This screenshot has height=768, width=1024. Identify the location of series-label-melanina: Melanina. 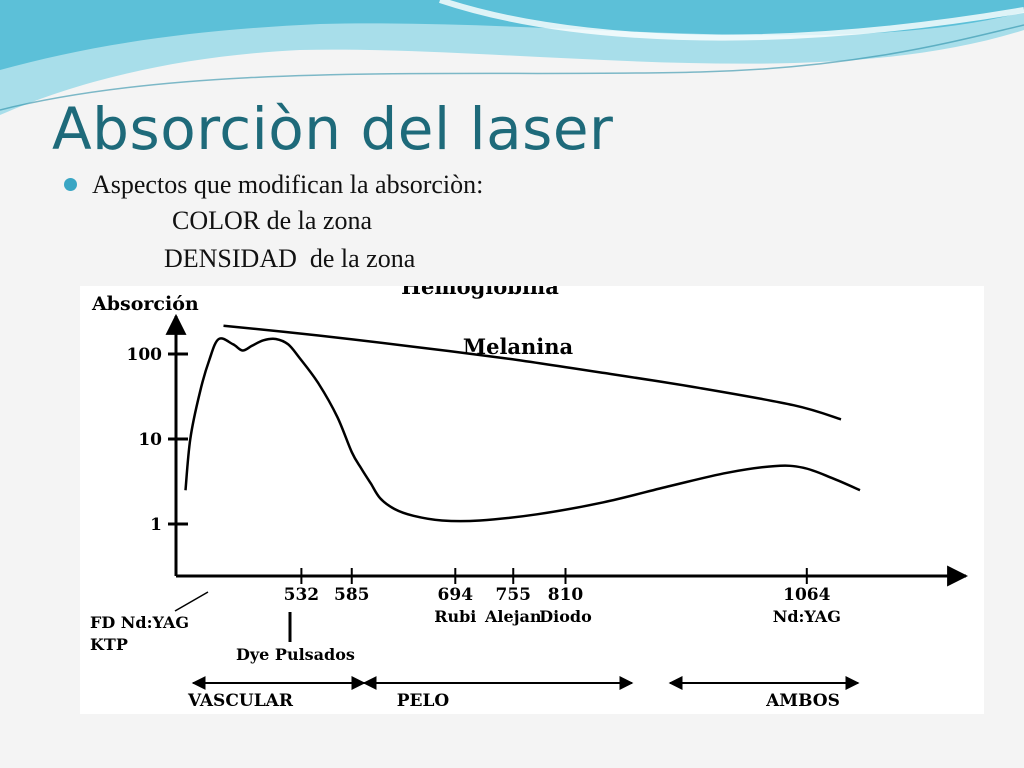
(518, 346).